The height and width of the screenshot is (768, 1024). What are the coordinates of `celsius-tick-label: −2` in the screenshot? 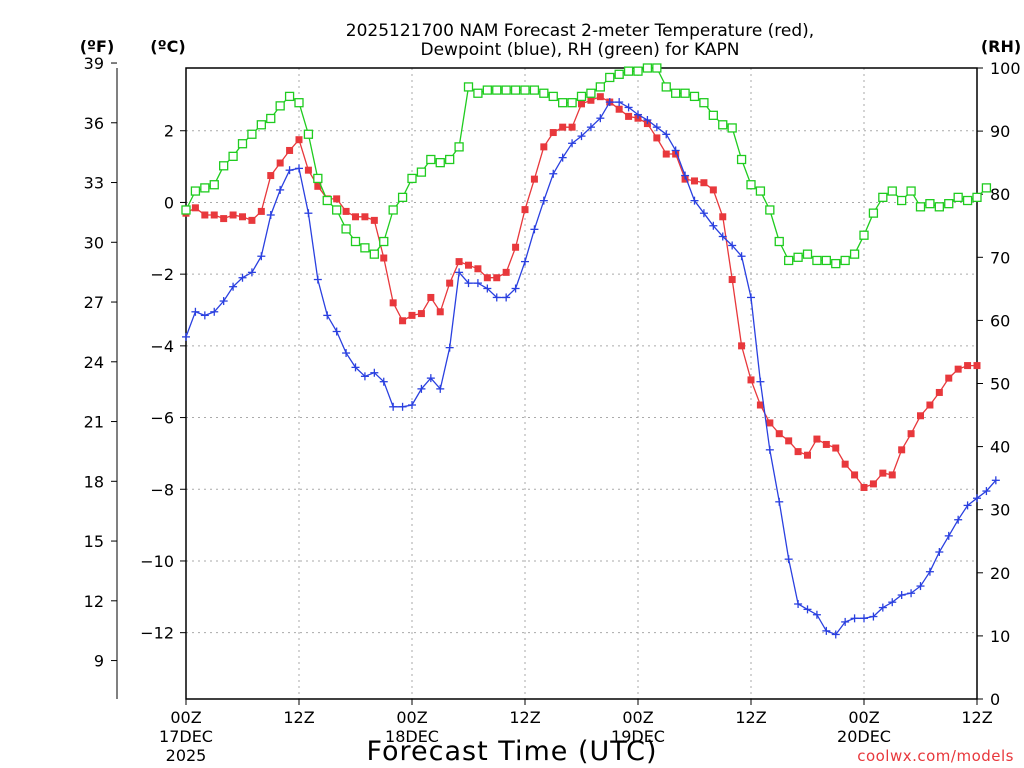 It's located at (162, 274).